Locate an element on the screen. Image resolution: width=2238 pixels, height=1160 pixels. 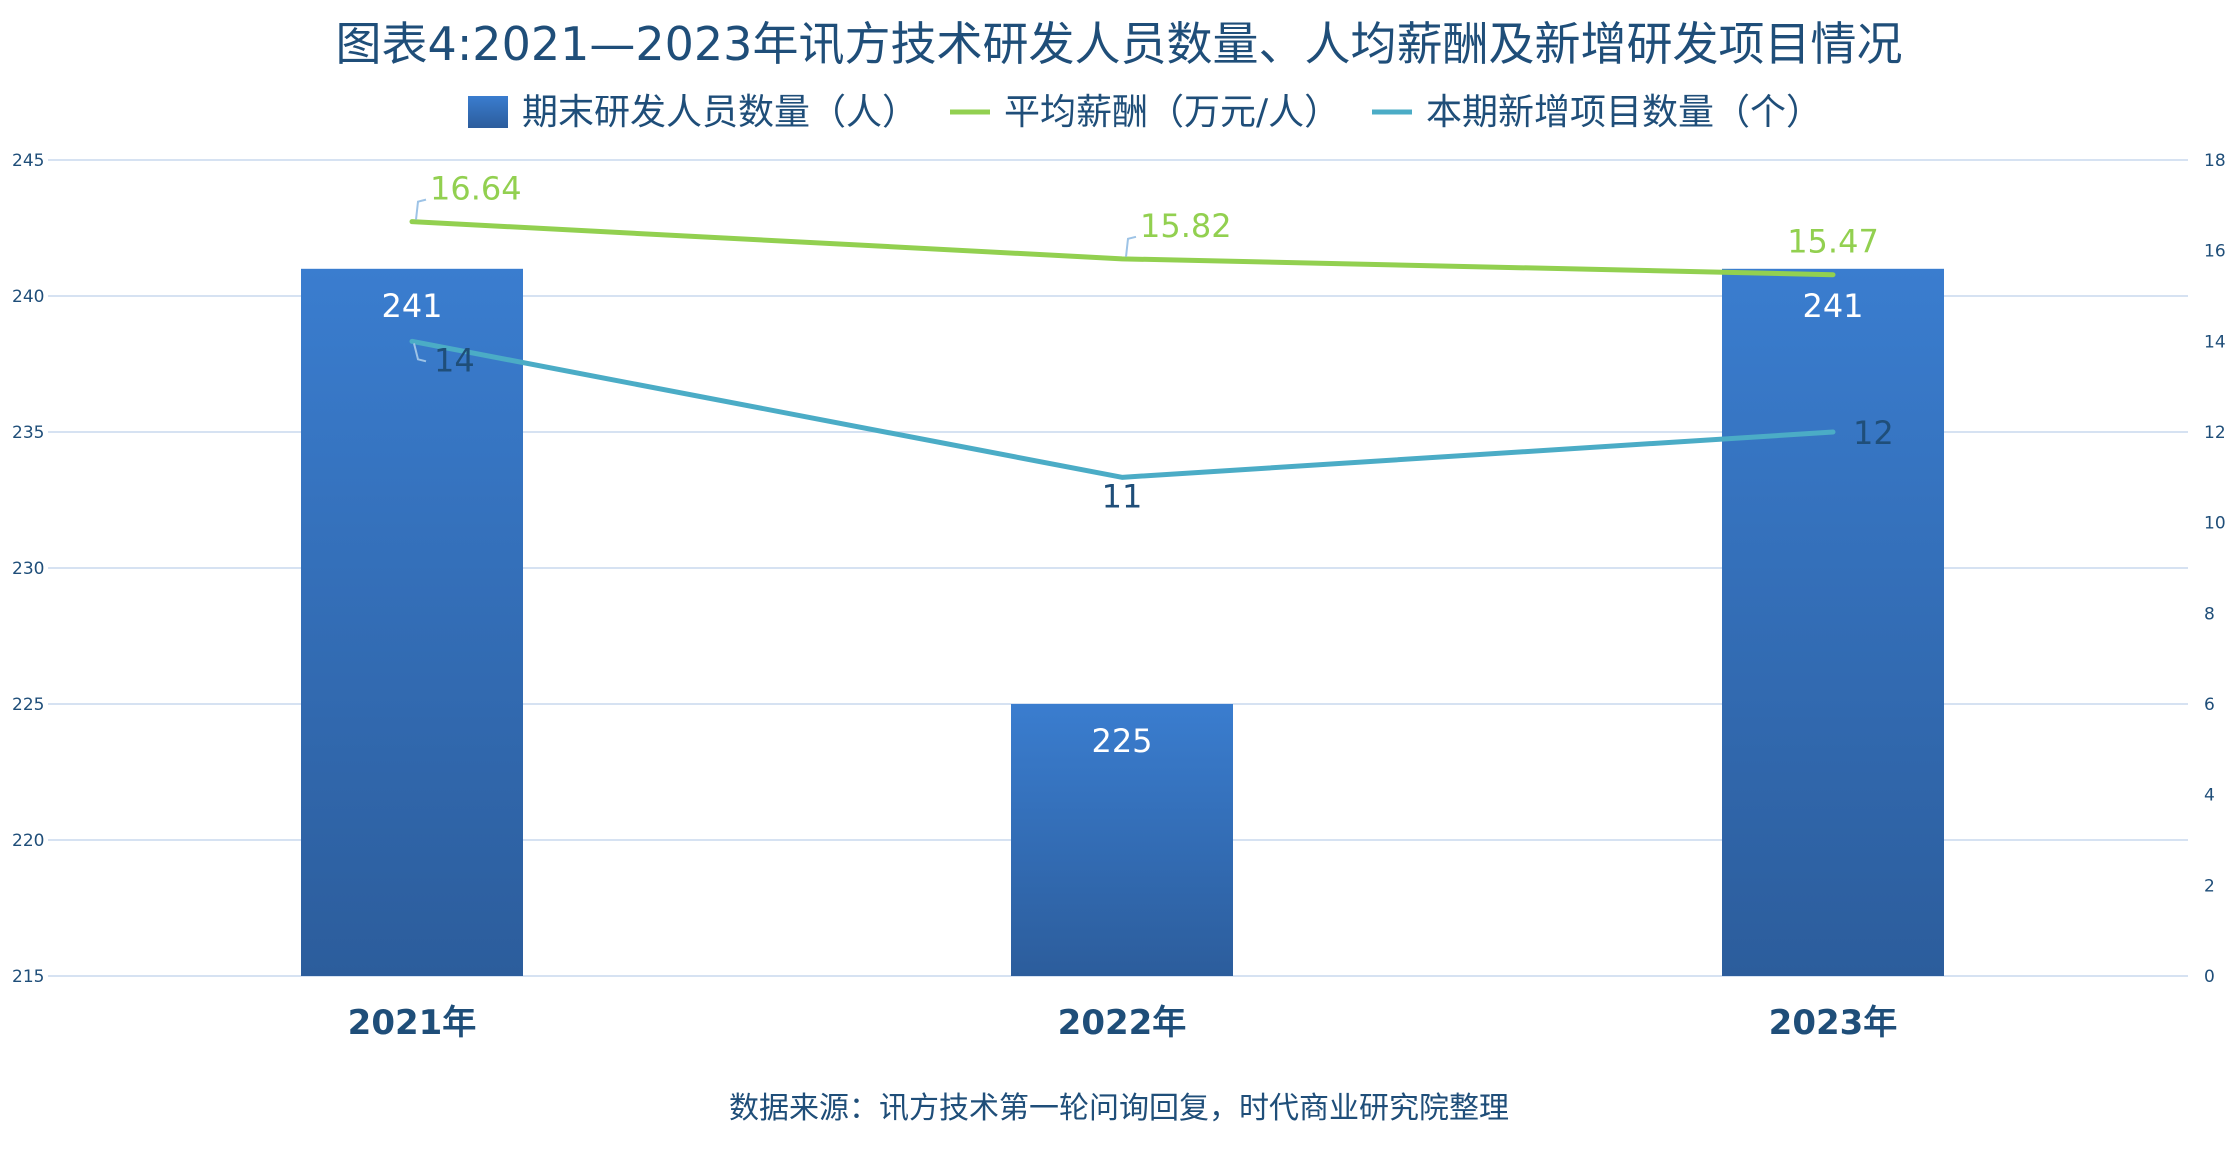
category-label: 2023年 is located at coordinates (1833, 1023).